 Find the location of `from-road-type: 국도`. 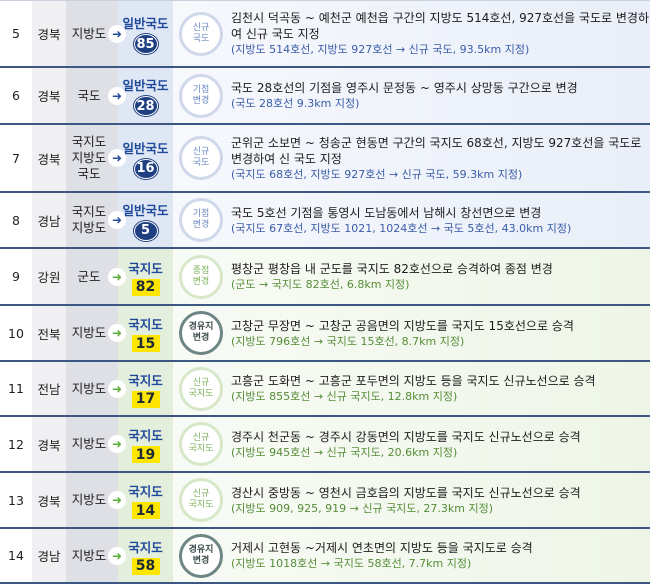

from-road-type: 국도 is located at coordinates (89, 95).